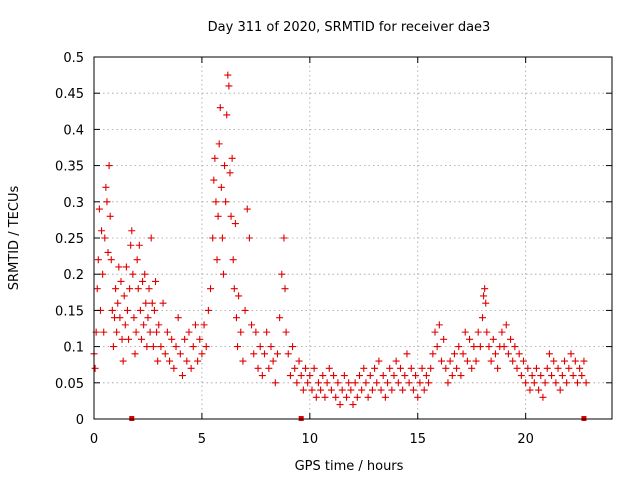 This screenshot has height=480, width=640. What do you see at coordinates (94, 439) in the screenshot?
I see `x-tick-label: 0` at bounding box center [94, 439].